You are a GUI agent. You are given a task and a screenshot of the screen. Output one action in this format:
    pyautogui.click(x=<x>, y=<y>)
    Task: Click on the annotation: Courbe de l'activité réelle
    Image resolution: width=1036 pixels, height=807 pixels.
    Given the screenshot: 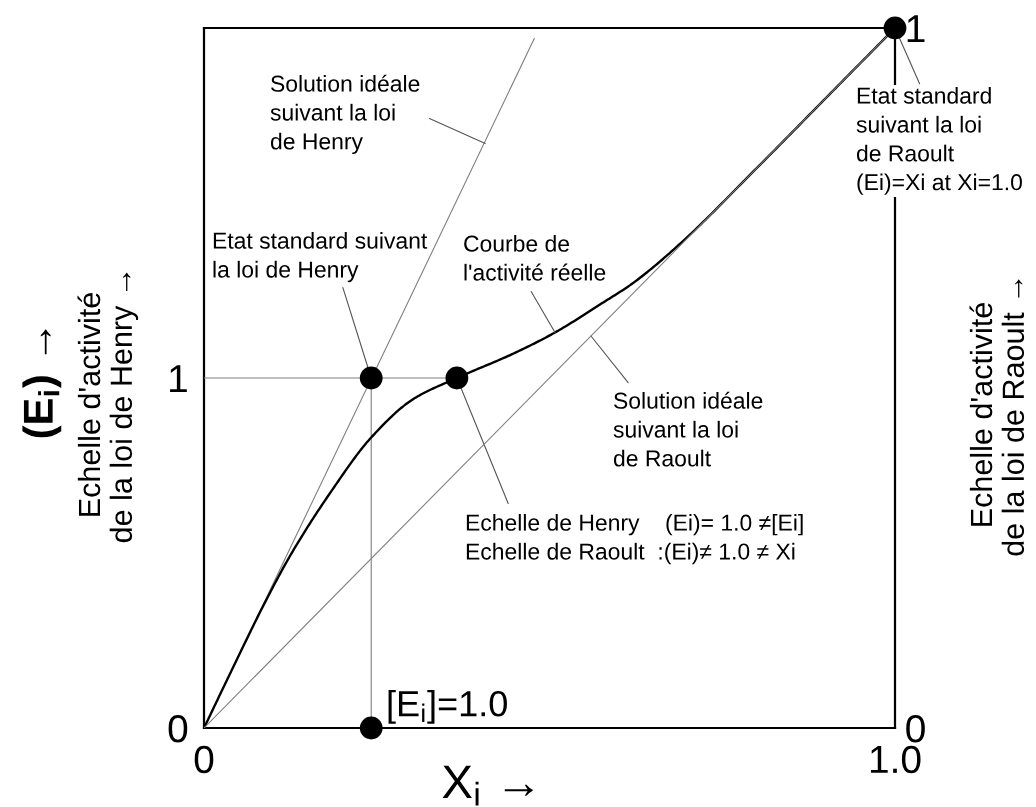 What is the action you would take?
    pyautogui.click(x=535, y=258)
    